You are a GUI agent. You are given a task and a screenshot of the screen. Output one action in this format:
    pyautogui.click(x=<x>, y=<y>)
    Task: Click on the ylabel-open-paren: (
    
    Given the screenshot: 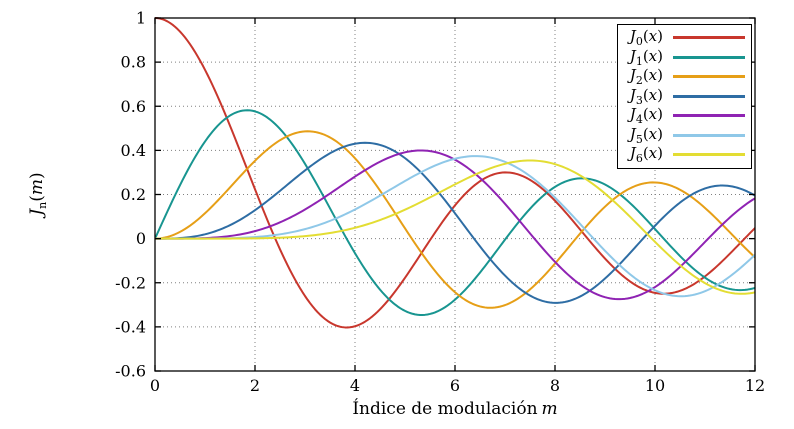 What is the action you would take?
    pyautogui.click(x=36, y=198)
    